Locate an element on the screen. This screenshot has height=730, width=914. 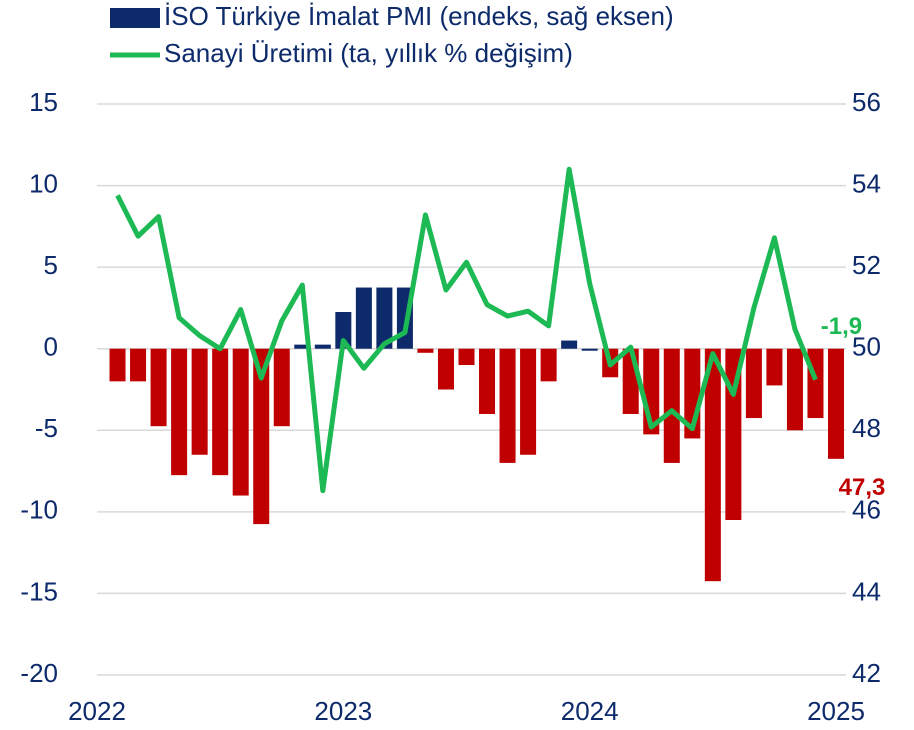
y2-tick-label: 46 is located at coordinates (866, 510).